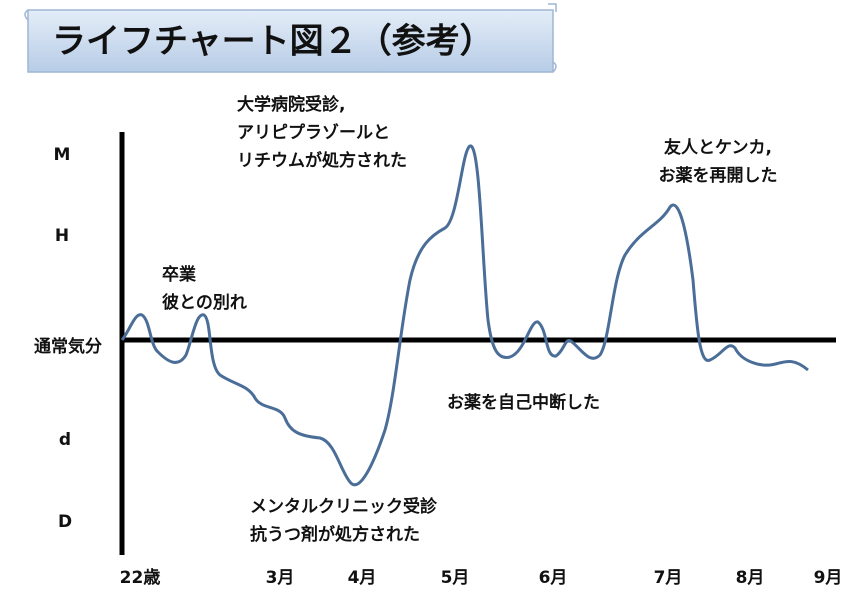  Describe the element at coordinates (455, 578) in the screenshot. I see `x-label: 5月` at that location.